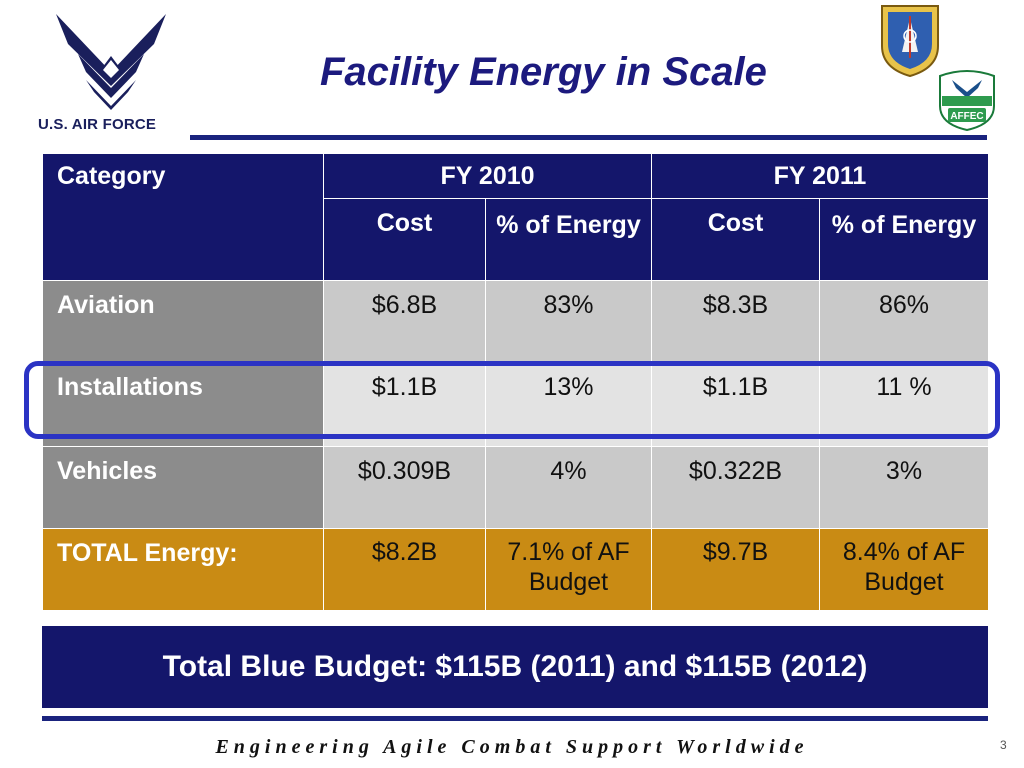 This screenshot has height=768, width=1024. What do you see at coordinates (904, 239) in the screenshot?
I see `header-fy2011-pct: % of Energy` at bounding box center [904, 239].